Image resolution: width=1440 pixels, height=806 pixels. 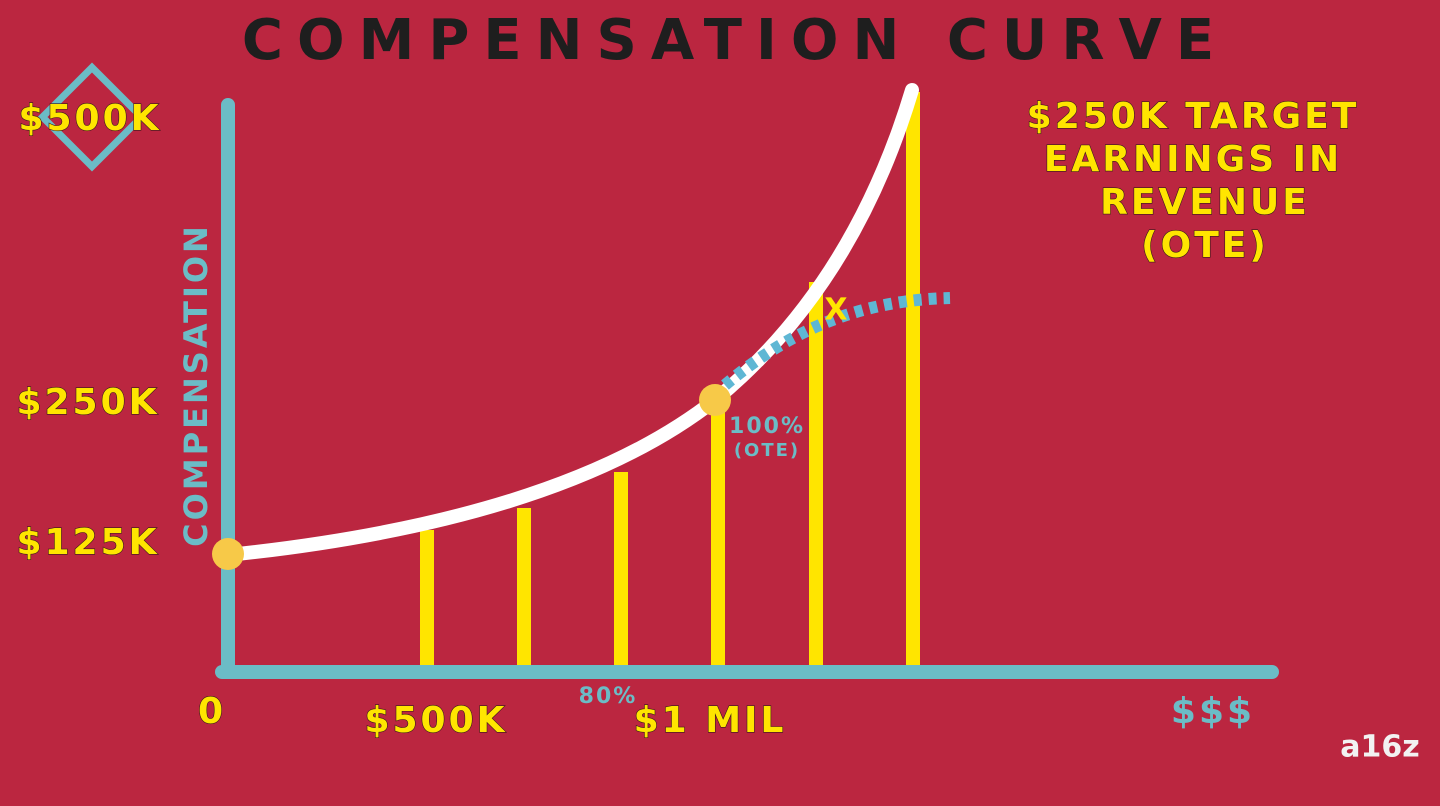 I want to click on note: EARNINGS IN, so click(x=1193, y=159).